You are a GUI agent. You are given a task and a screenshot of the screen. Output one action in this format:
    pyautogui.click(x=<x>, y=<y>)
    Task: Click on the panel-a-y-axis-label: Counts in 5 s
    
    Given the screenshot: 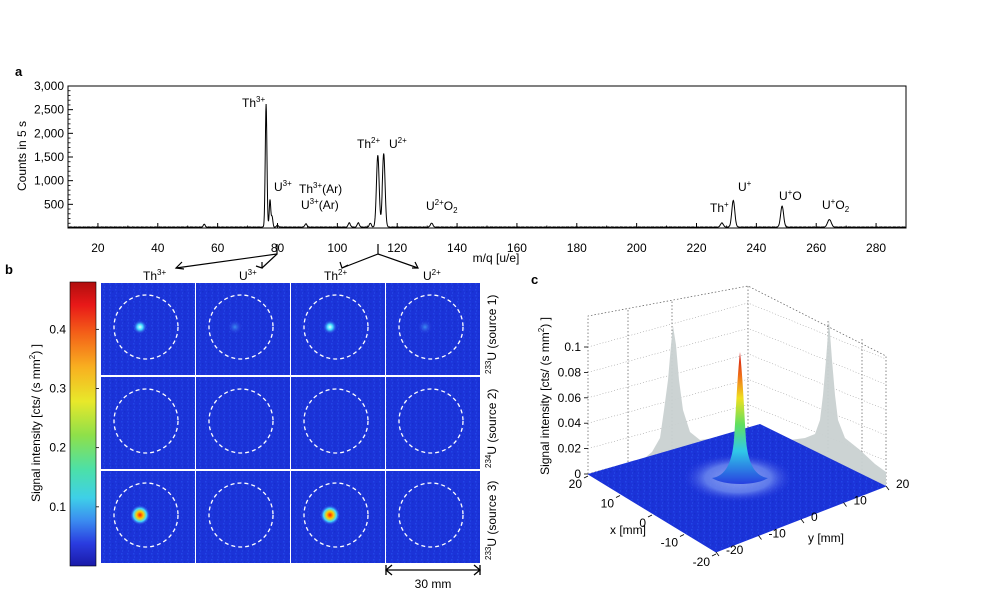 What is the action you would take?
    pyautogui.click(x=22, y=156)
    